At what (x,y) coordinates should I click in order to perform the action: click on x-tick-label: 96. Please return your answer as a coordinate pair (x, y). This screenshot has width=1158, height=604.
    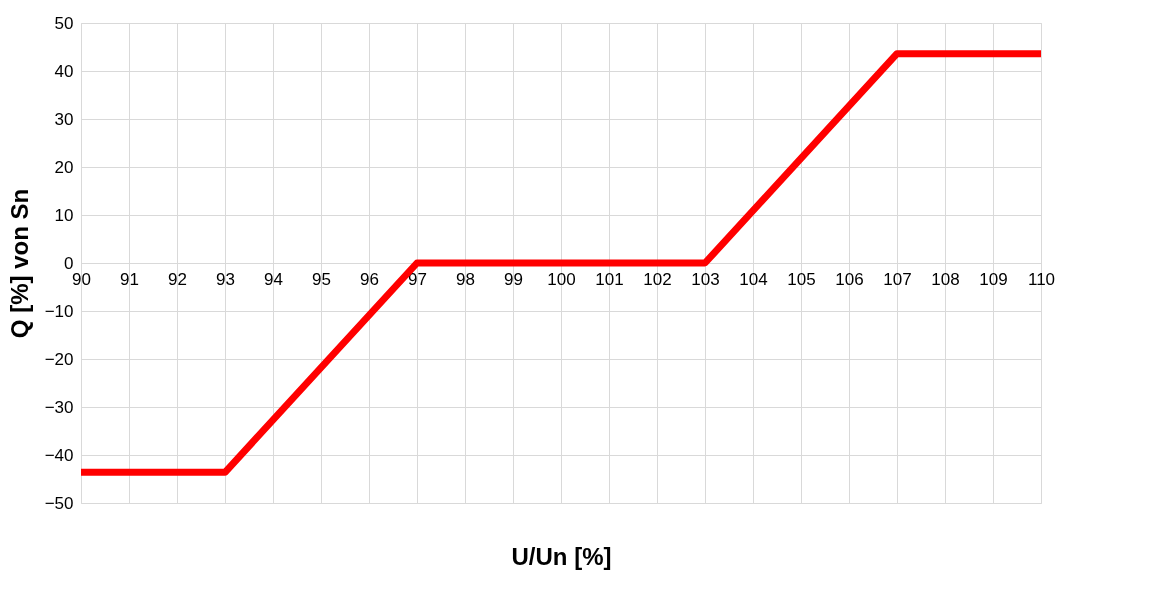
    Looking at the image, I should click on (369, 279).